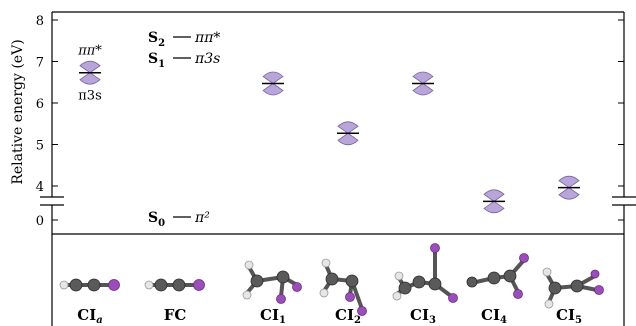 This screenshot has height=326, width=636. What do you see at coordinates (569, 316) in the screenshot?
I see `category-label-CI5: CI5` at bounding box center [569, 316].